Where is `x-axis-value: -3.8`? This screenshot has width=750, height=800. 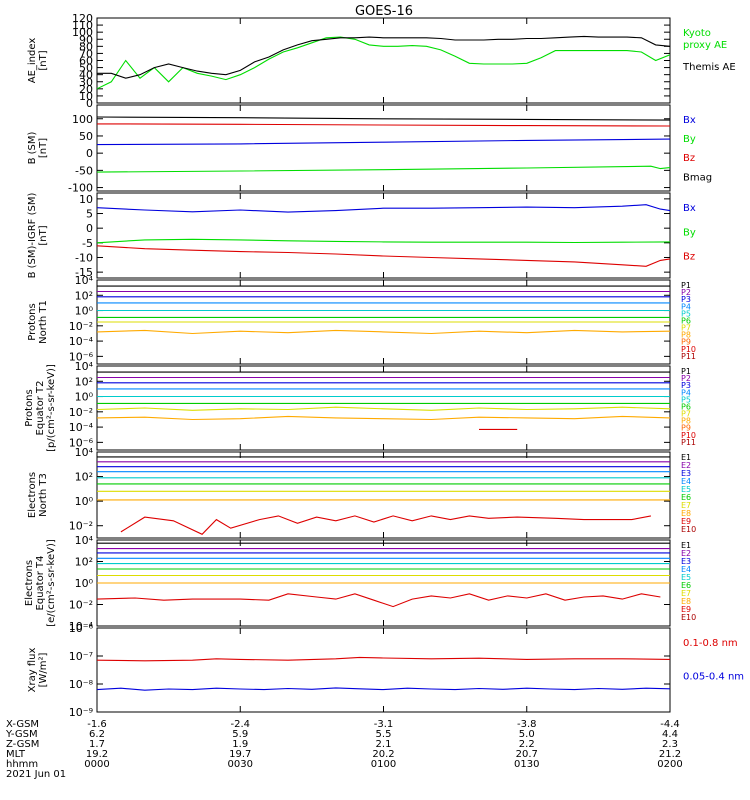 x-axis-value: -3.8 is located at coordinates (527, 724).